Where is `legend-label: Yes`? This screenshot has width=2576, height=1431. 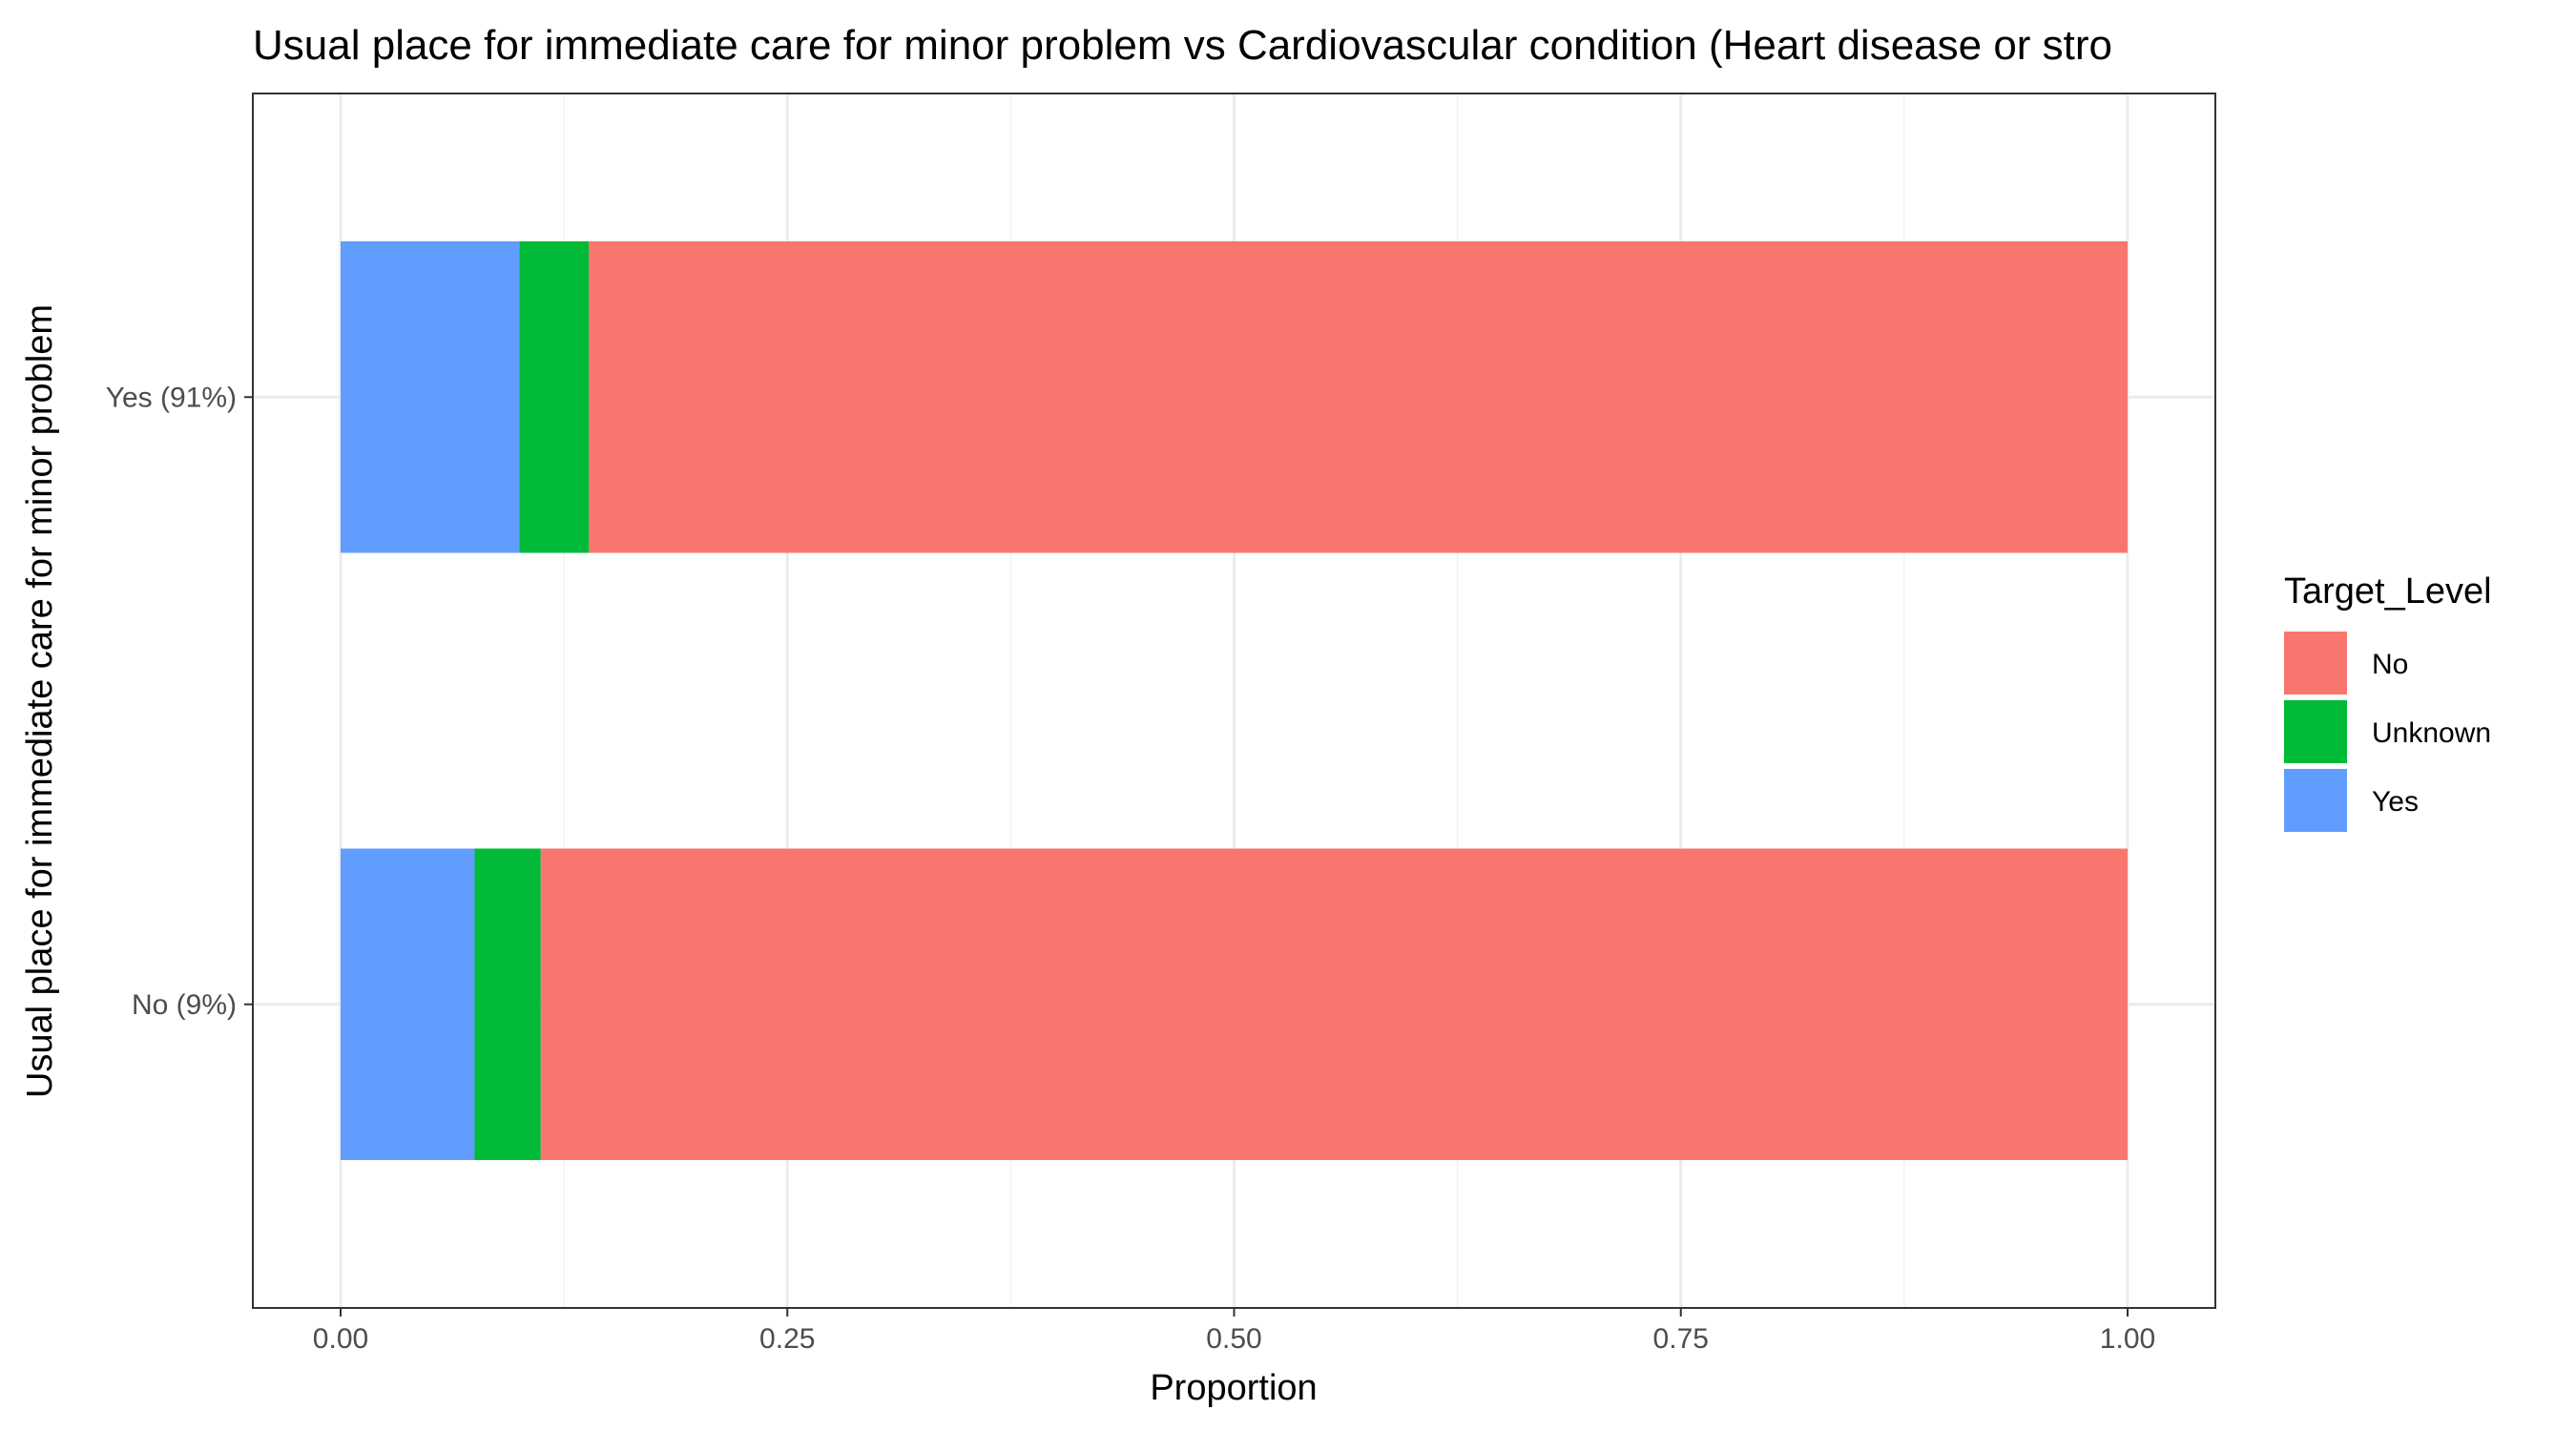
legend-label: Yes is located at coordinates (2395, 802).